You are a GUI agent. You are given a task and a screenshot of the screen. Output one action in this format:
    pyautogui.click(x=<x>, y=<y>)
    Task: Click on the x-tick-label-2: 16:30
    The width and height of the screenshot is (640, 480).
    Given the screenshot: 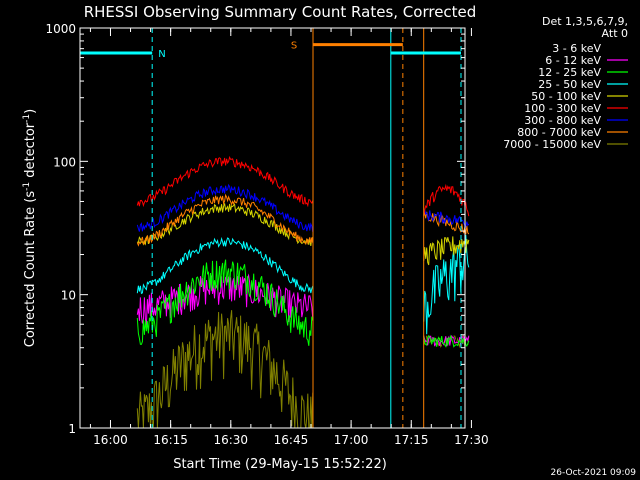 What is the action you would take?
    pyautogui.click(x=230, y=440)
    